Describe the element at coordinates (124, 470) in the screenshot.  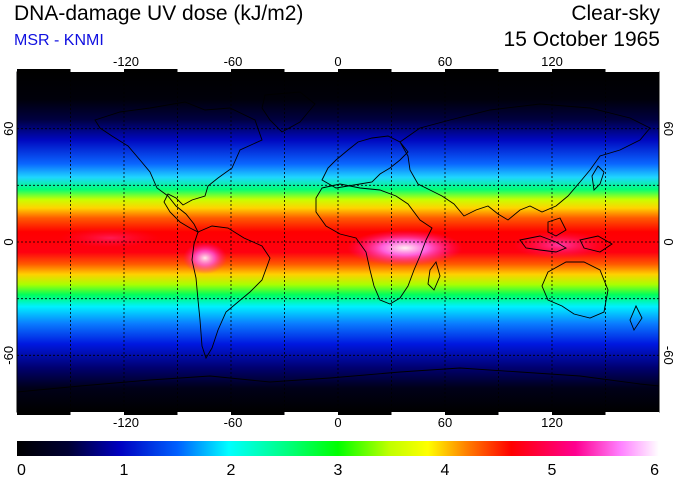
I see `colorbar-label: 1` at that location.